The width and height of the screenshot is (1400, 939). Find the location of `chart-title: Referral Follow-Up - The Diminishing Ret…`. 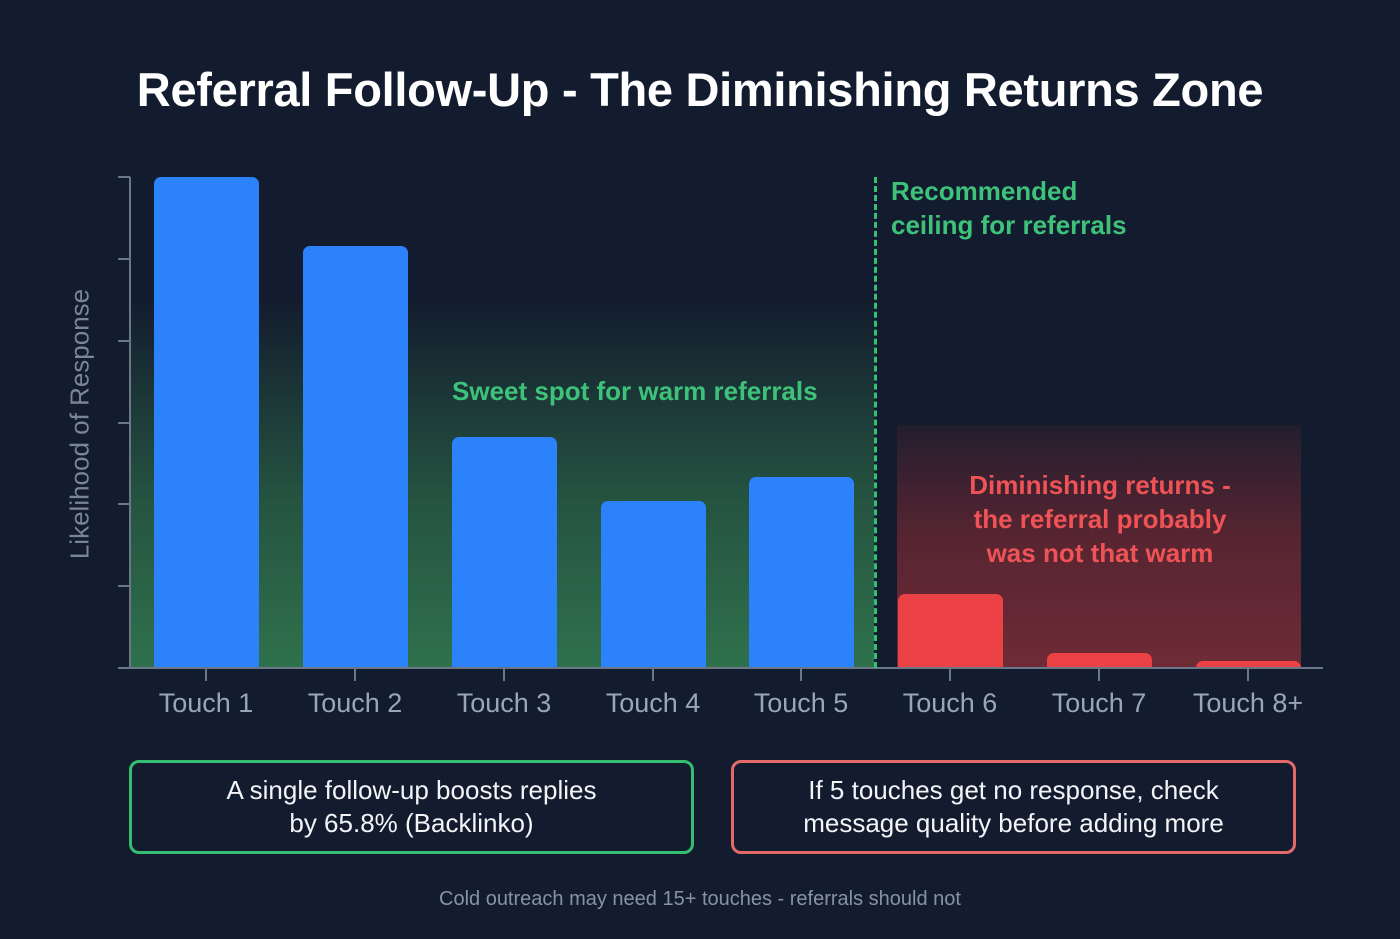

chart-title: Referral Follow-Up - The Diminishing Ret… is located at coordinates (700, 89).